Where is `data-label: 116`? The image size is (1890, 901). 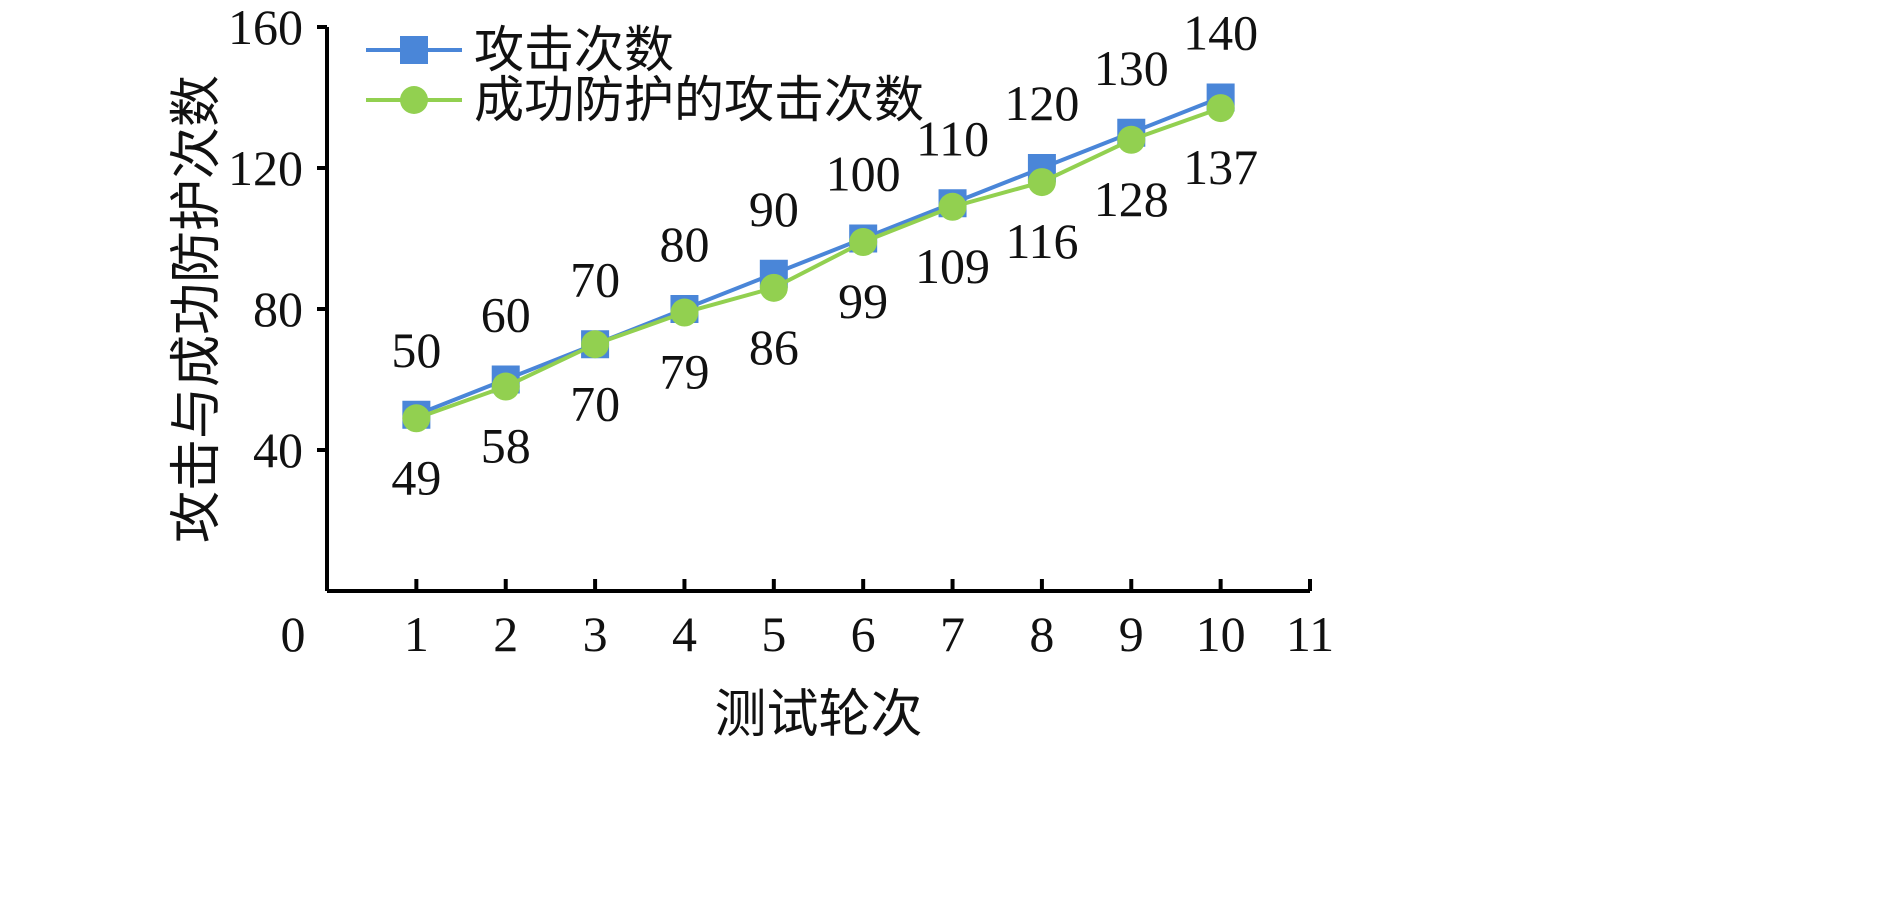
data-label: 116 is located at coordinates (1041, 241).